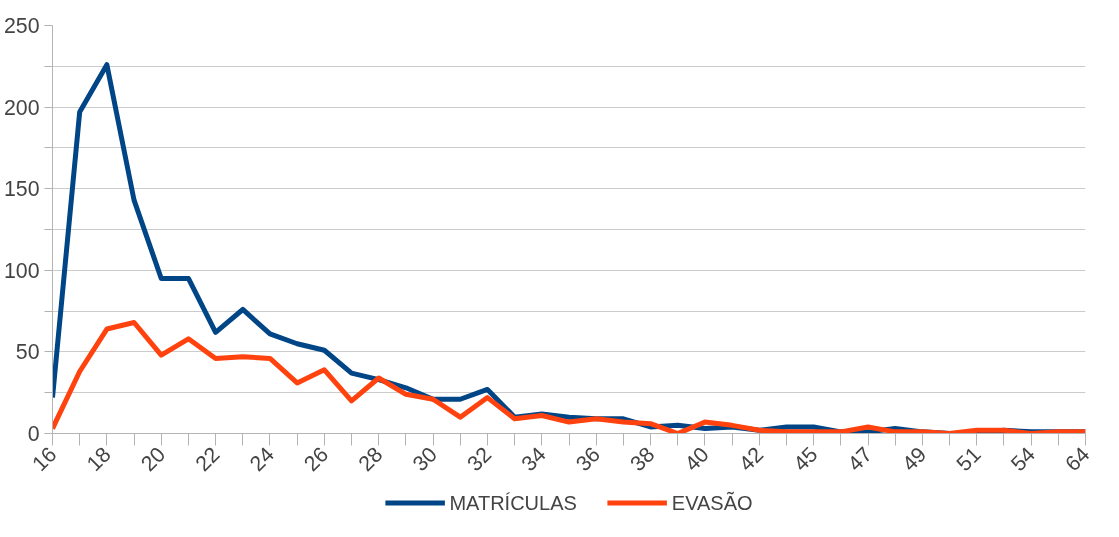  Describe the element at coordinates (712, 502) in the screenshot. I see `legend-label: EVASÃO` at that location.